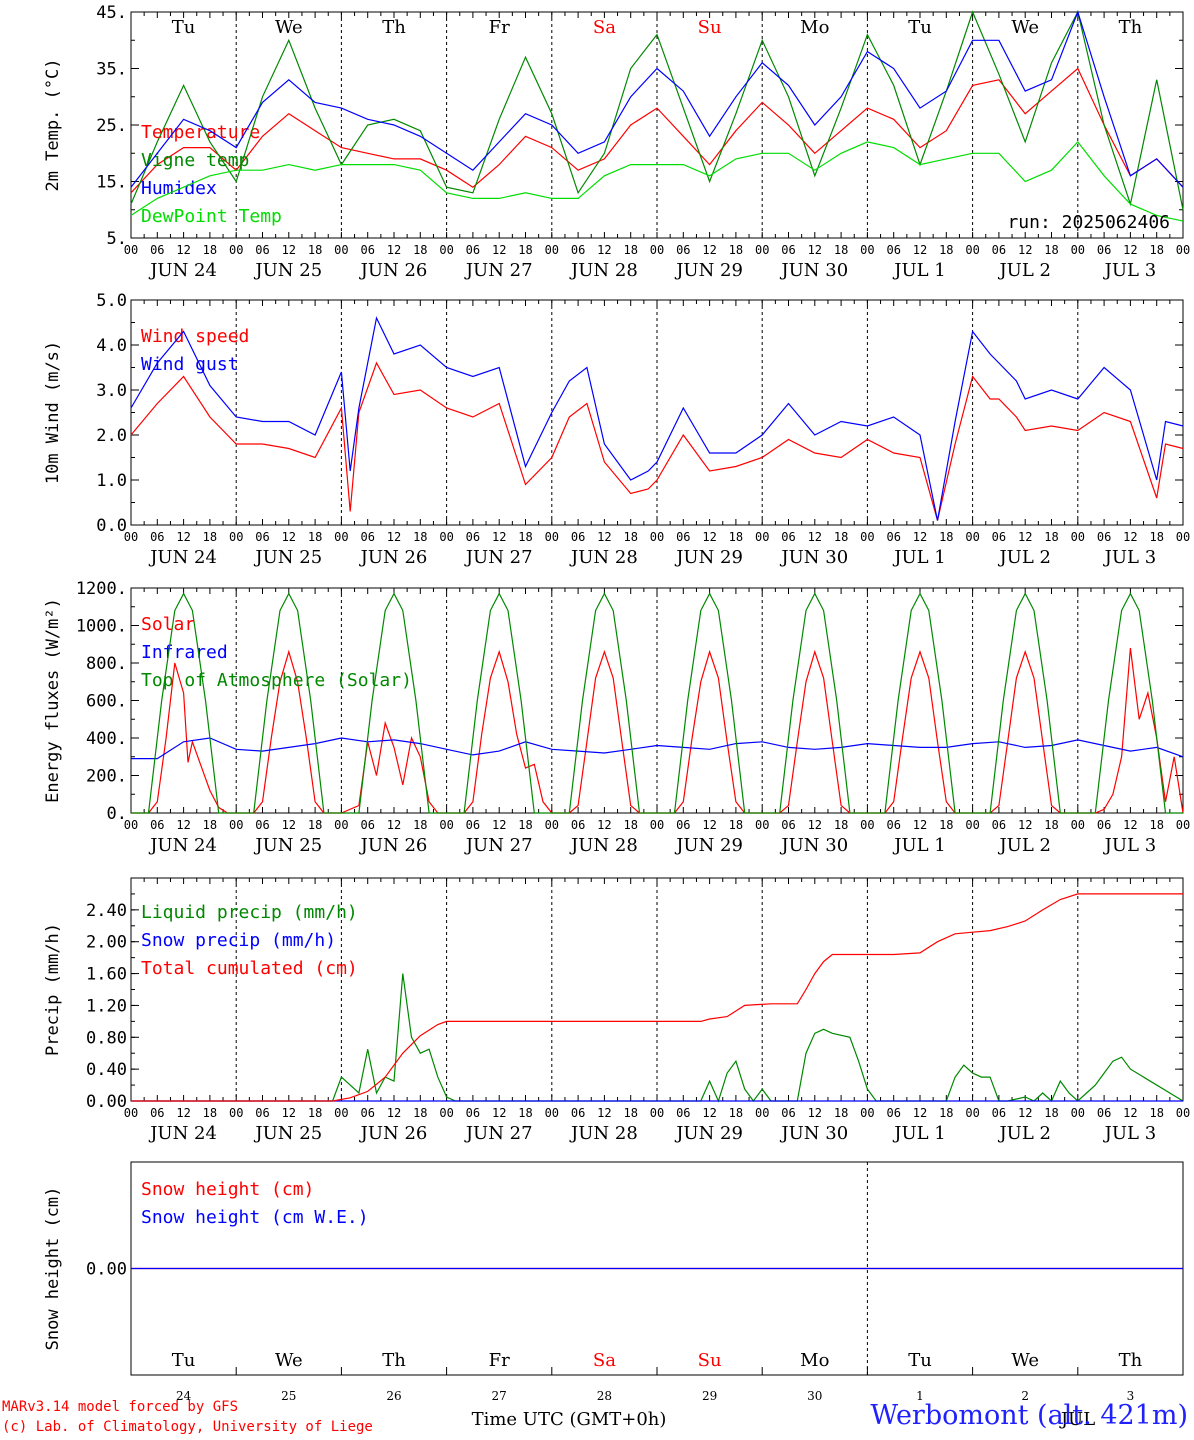  Describe the element at coordinates (255, 1217) in the screenshot. I see `legend-label: Snow height (cm W.E.)` at that location.